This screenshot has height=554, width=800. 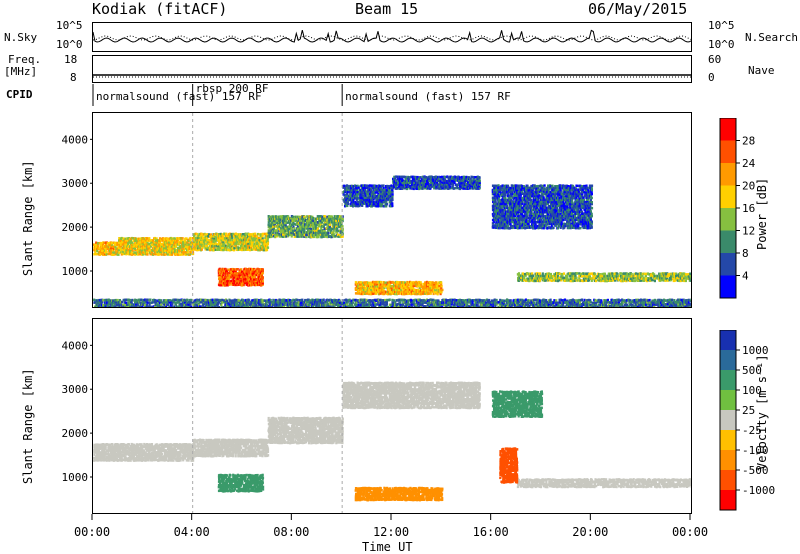 I want to click on station-title: Kodiak (fitACF), so click(x=160, y=9).